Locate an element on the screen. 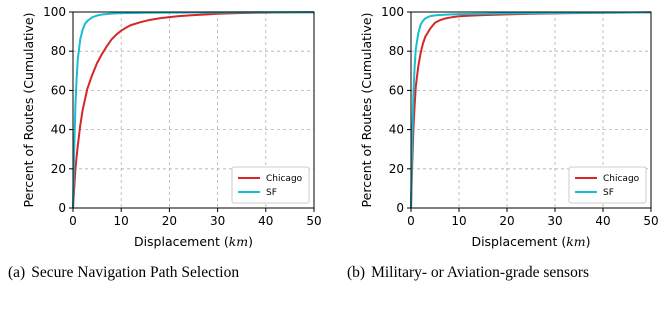  caption-a: (a) Secure Navigation Path Selection is located at coordinates (167, 272).